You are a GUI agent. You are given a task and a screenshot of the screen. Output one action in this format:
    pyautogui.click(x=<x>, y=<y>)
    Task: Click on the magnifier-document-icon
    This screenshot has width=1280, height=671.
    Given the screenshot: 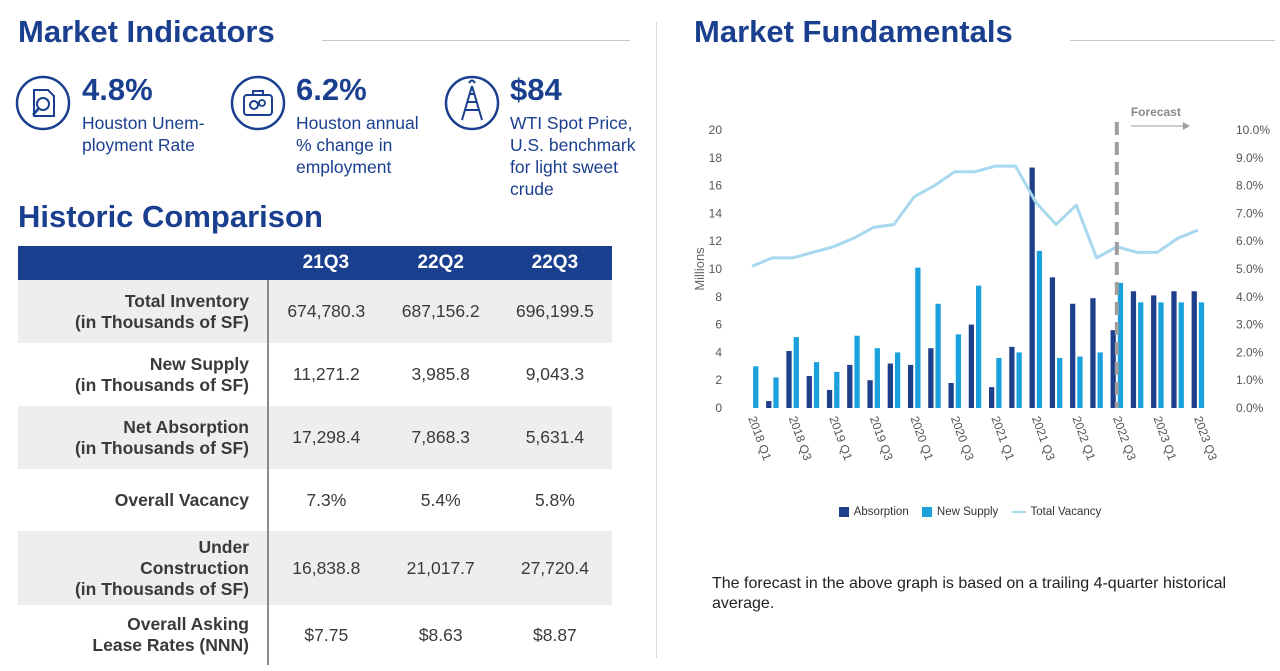 What is the action you would take?
    pyautogui.click(x=43, y=103)
    